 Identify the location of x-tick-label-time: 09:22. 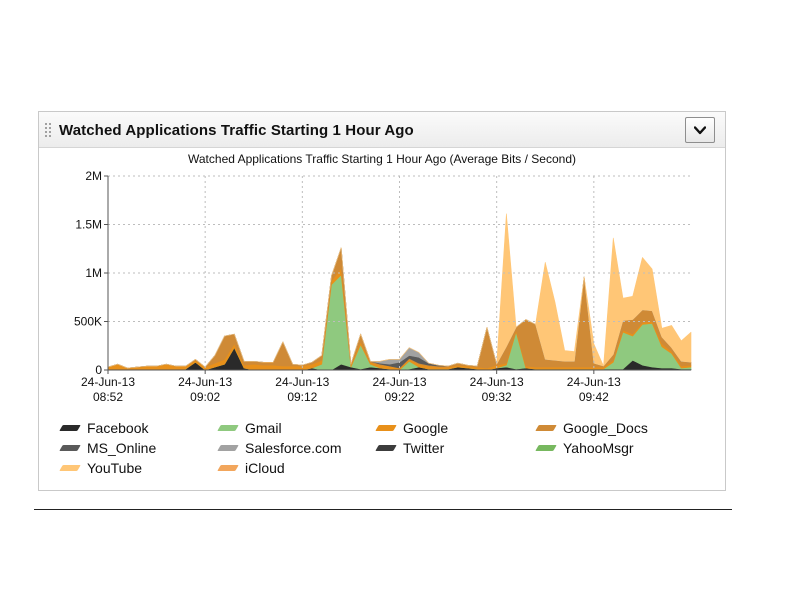
(399, 397).